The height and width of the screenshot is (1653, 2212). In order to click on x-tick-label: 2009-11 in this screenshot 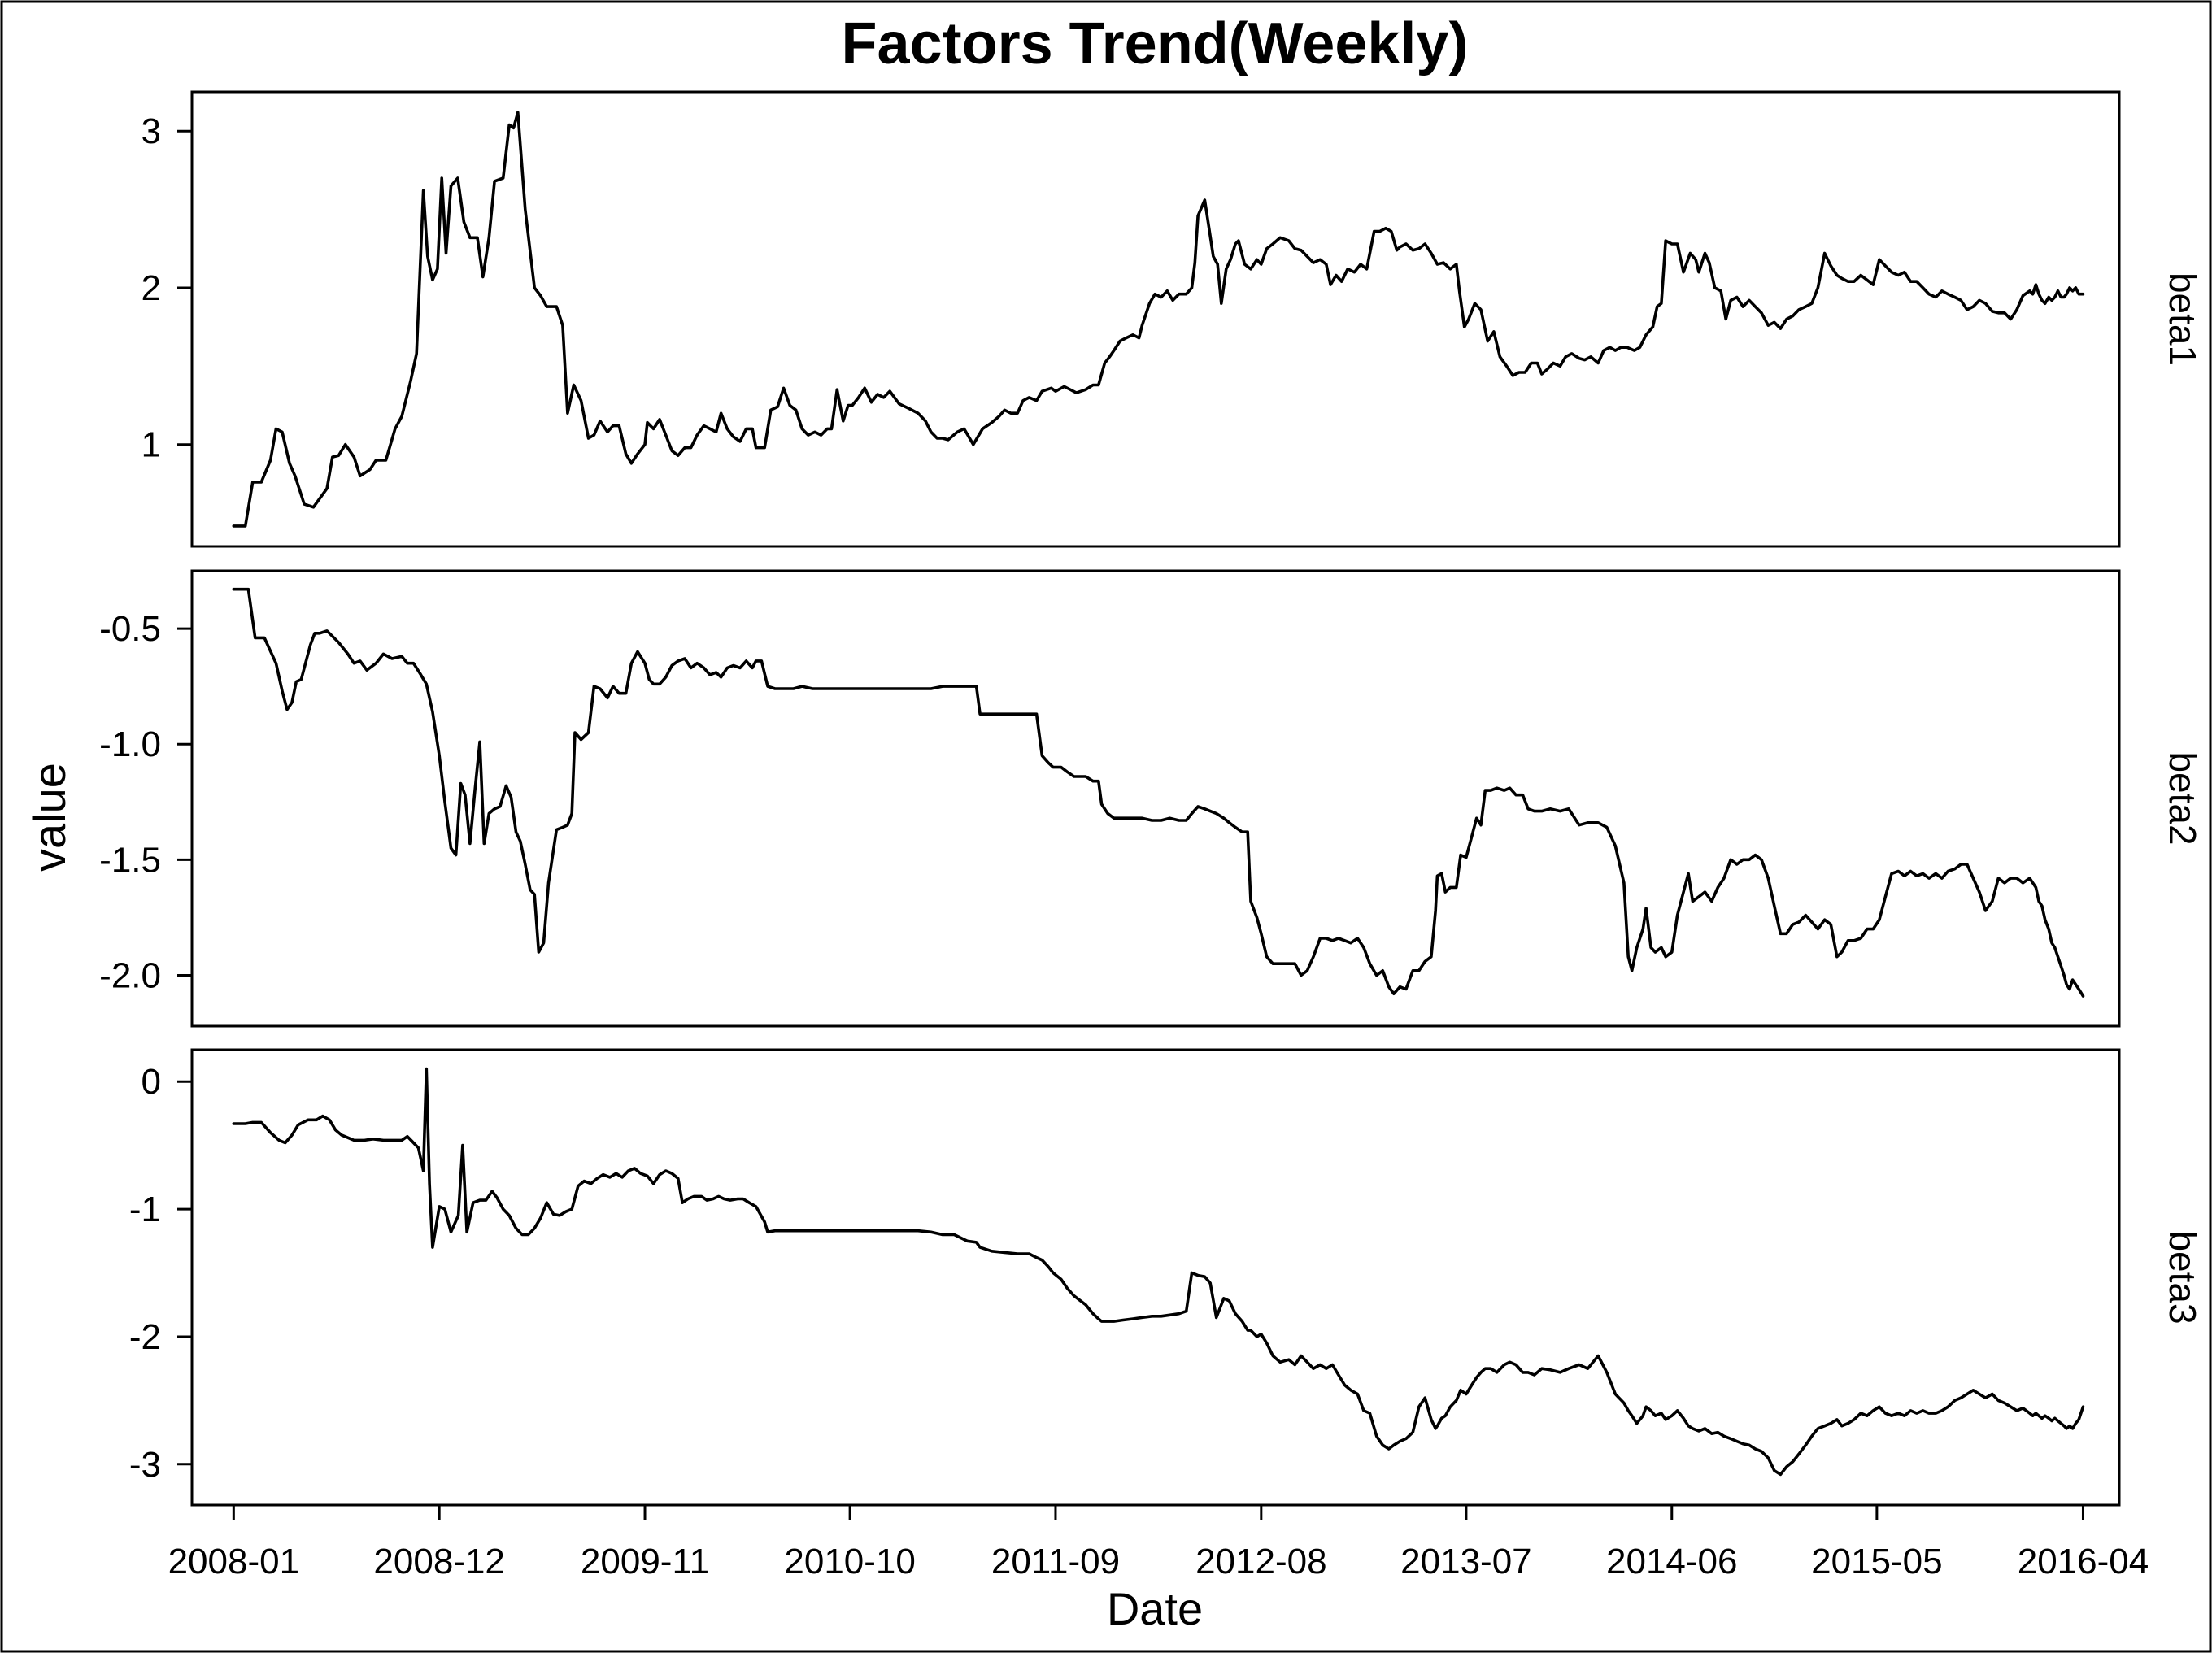, I will do `click(645, 1561)`.